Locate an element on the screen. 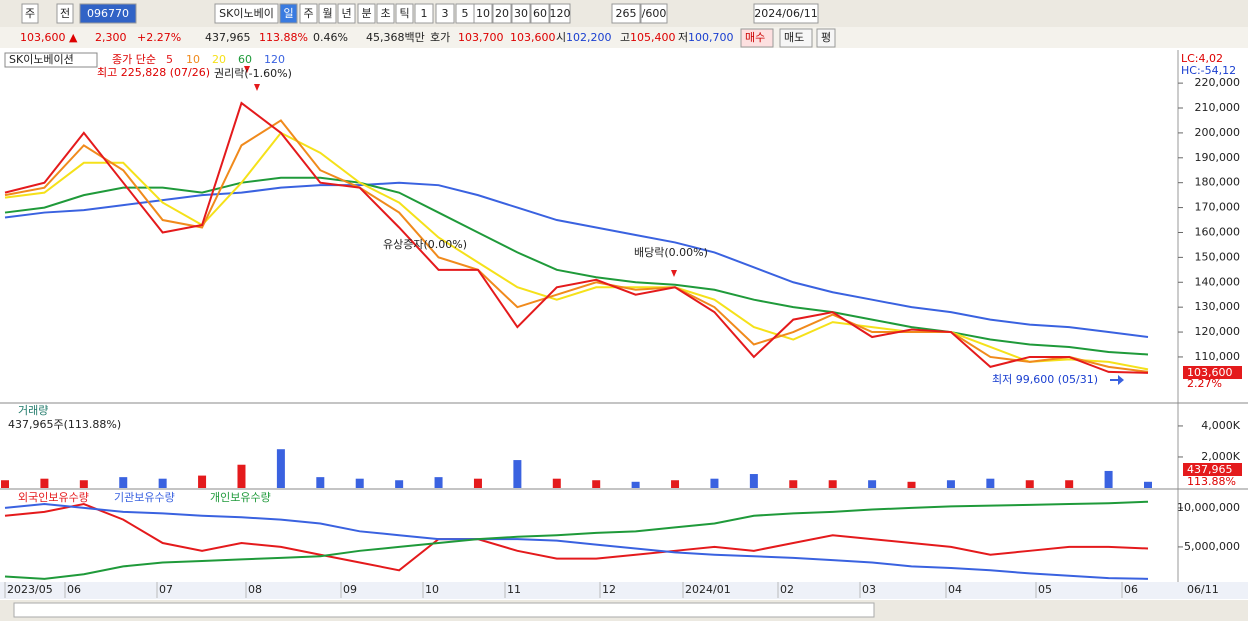 Image resolution: width=1248 pixels, height=625 pixels. toolbar-label: 일 is located at coordinates (288, 13).